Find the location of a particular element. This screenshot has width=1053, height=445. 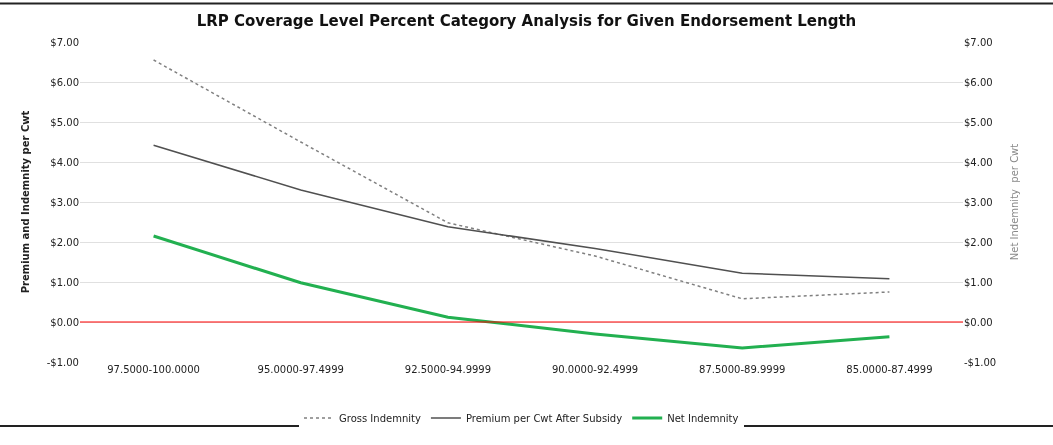

y2-tick-label: $7.00 is located at coordinates (978, 42).